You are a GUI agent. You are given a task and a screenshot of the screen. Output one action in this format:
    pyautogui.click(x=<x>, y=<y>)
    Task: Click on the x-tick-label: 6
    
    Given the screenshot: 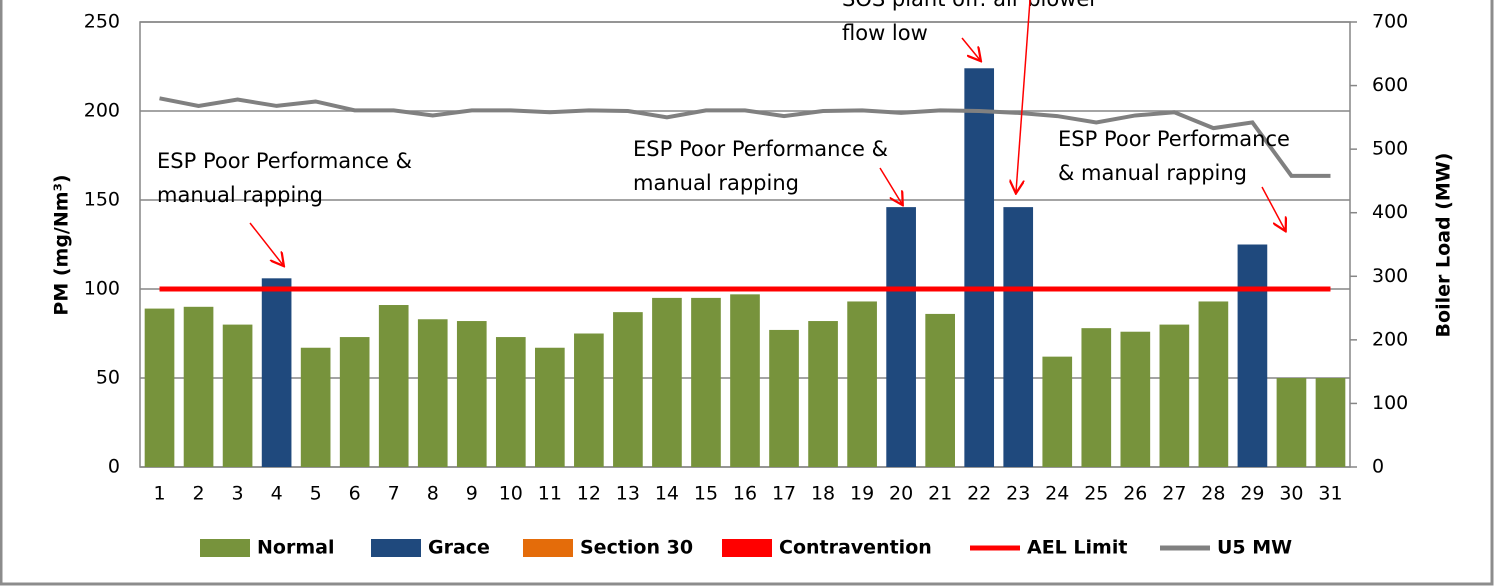 What is the action you would take?
    pyautogui.click(x=355, y=494)
    